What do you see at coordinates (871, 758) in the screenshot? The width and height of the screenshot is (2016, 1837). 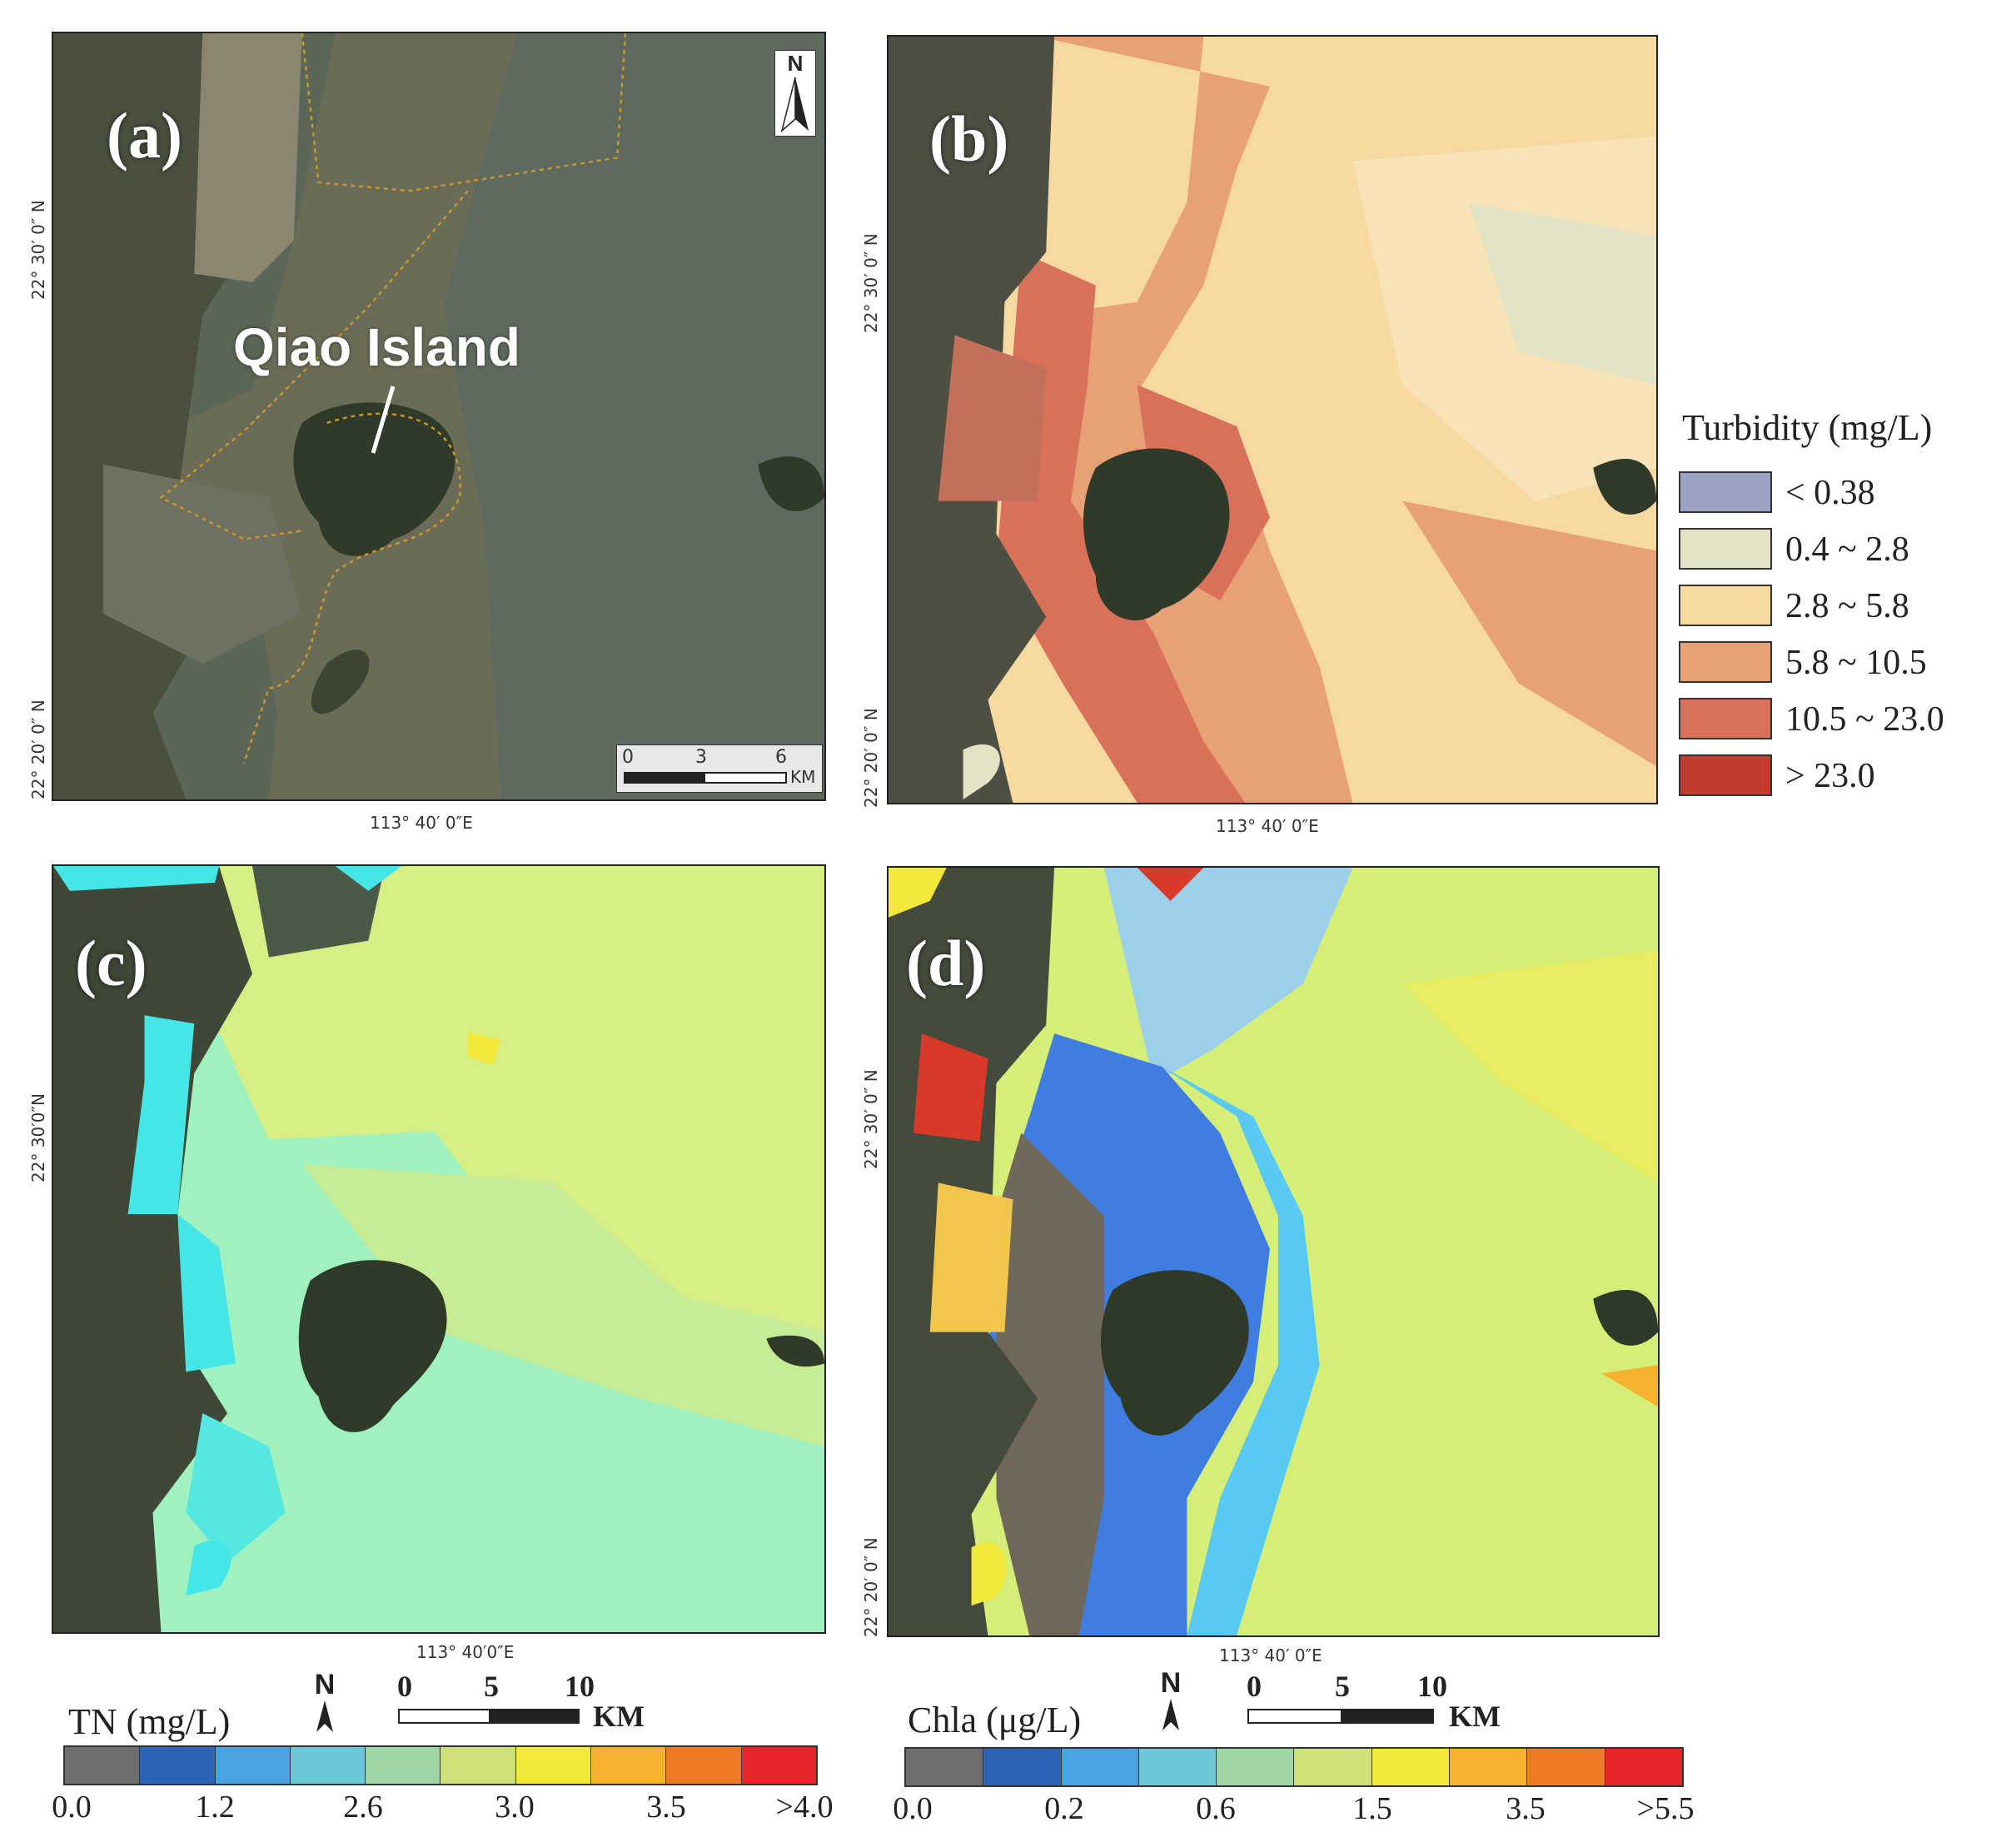 I see `panel-b-lat-bottom: 22° 20′ 0″ N` at bounding box center [871, 758].